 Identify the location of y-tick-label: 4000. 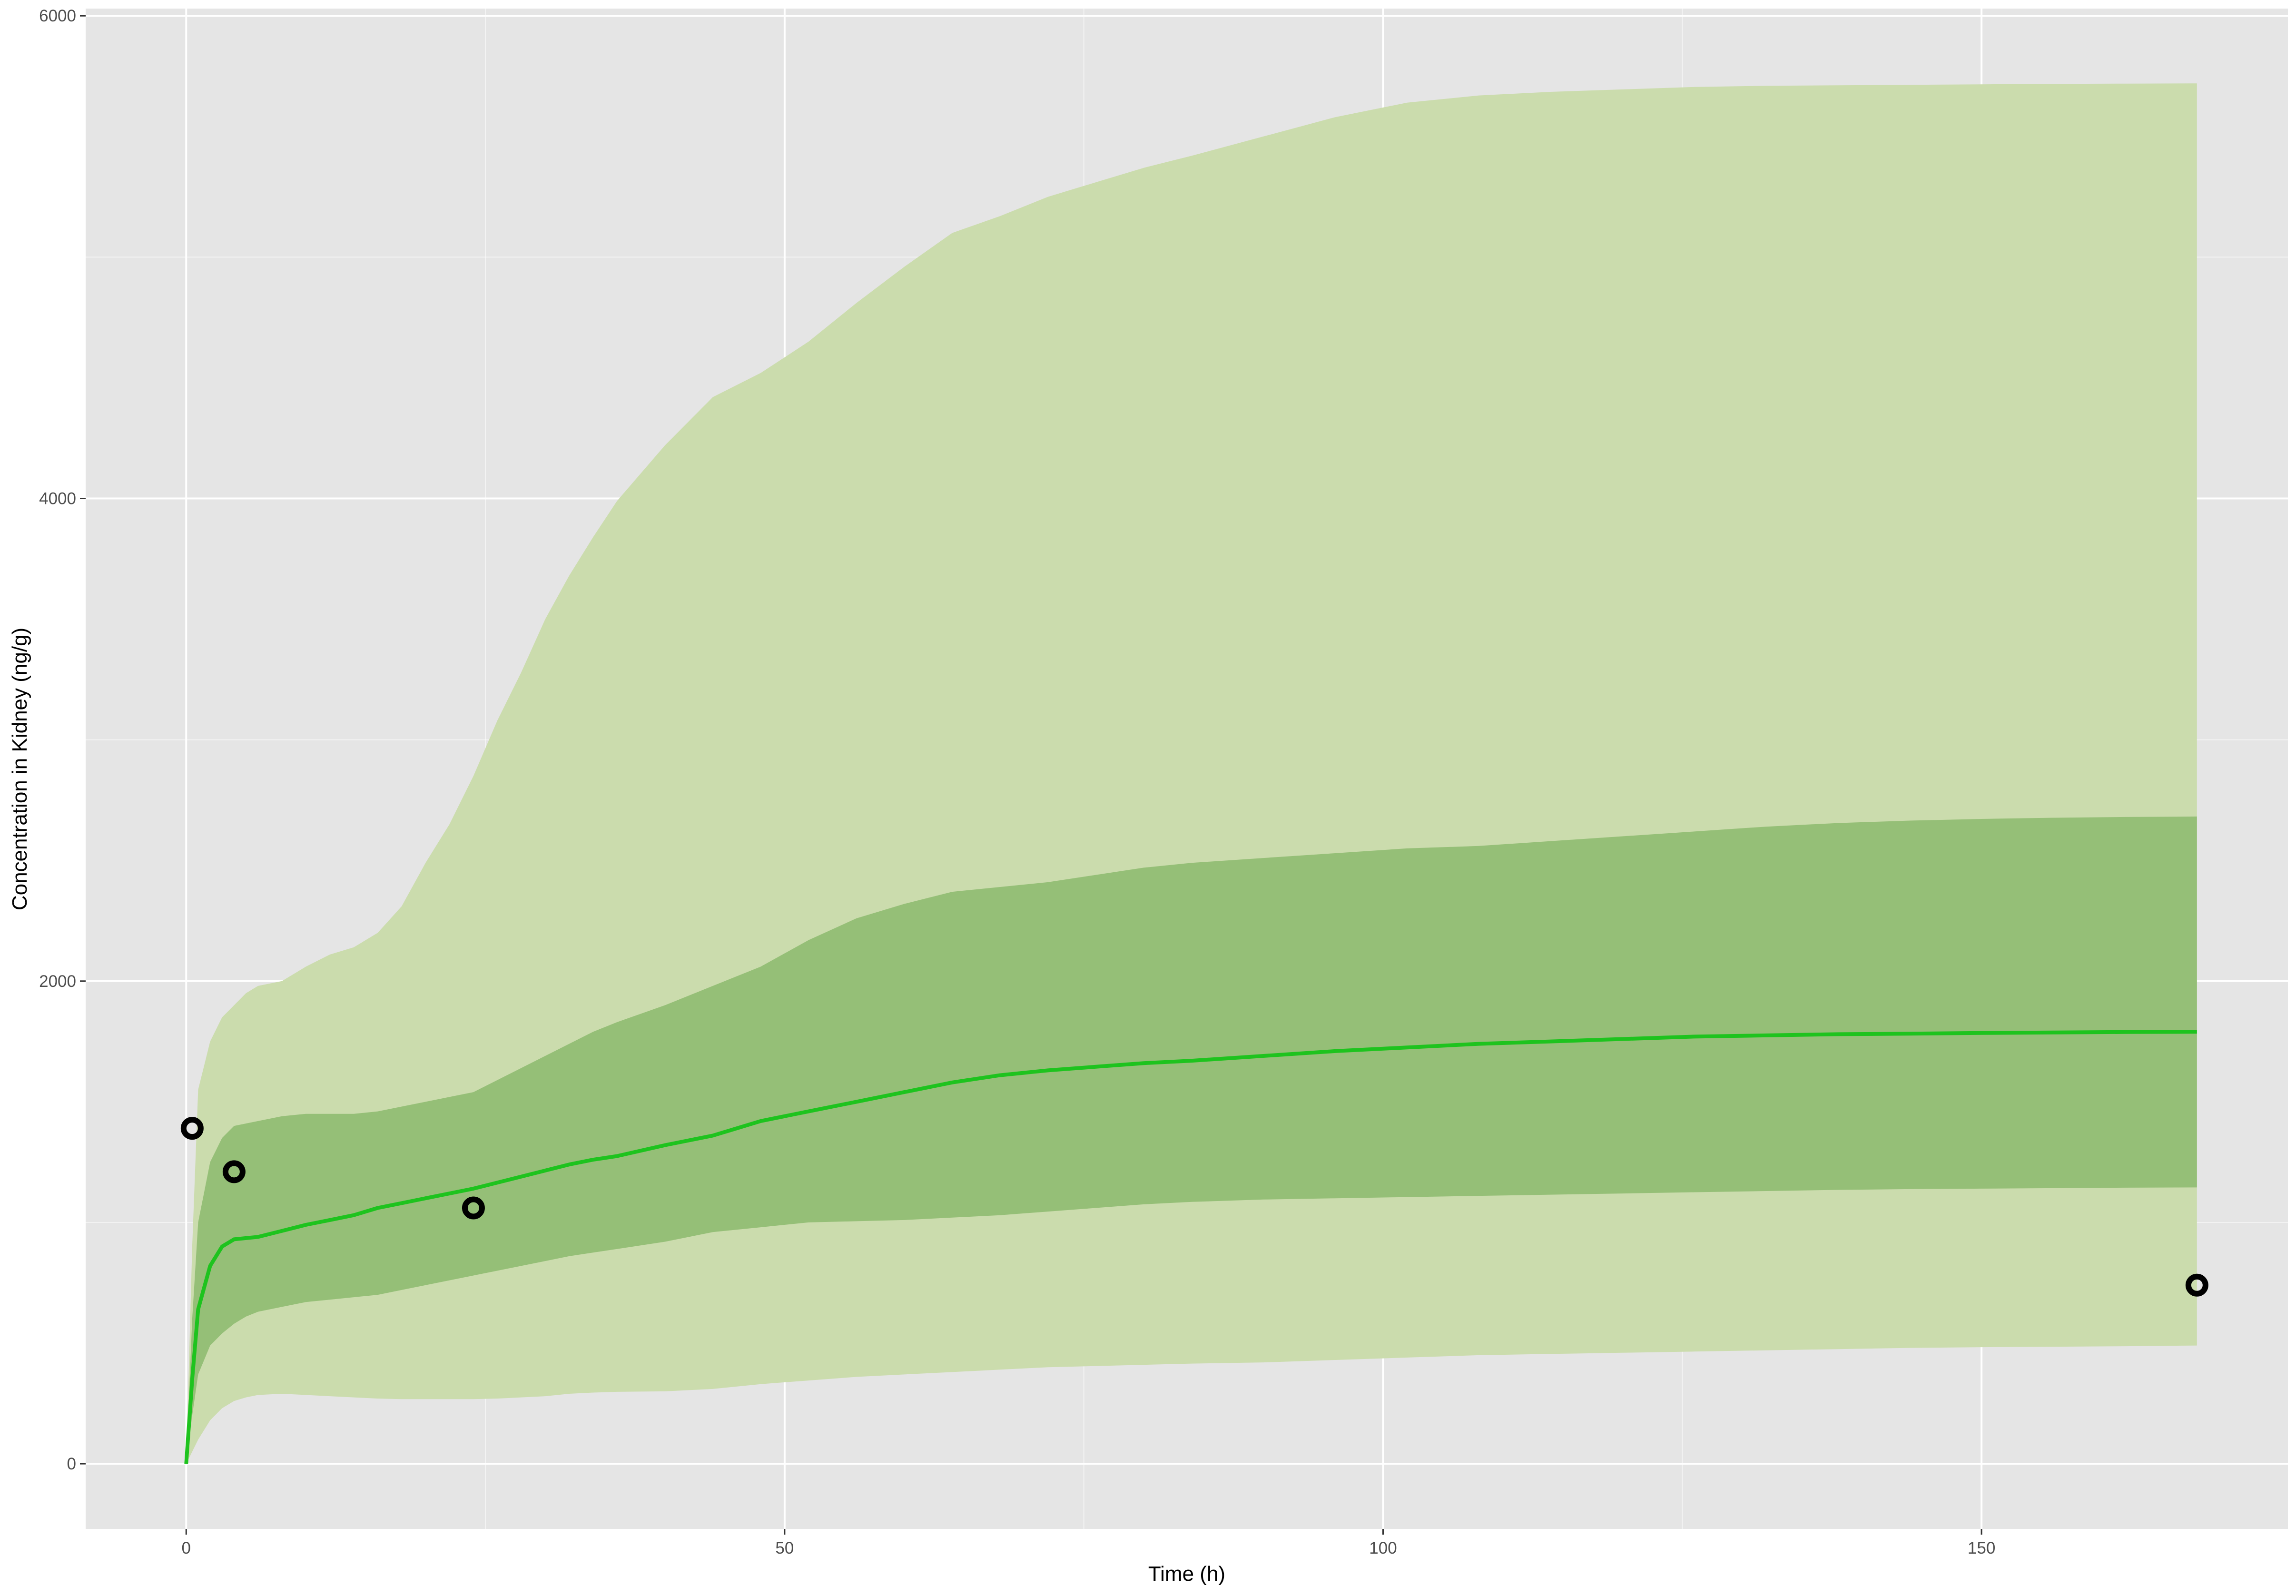
(58, 499).